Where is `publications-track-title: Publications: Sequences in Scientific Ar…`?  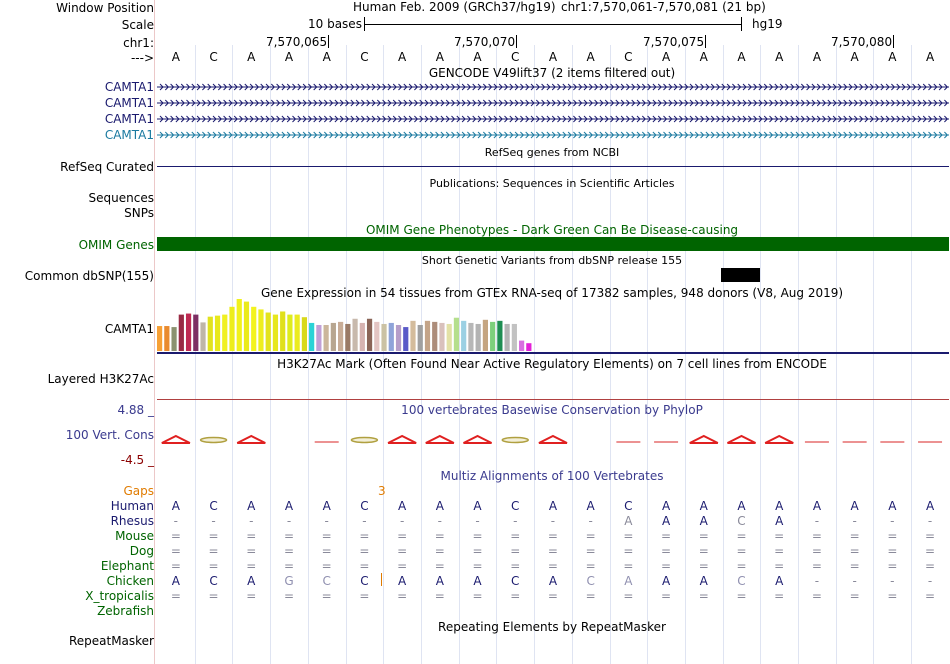
publications-track-title: Publications: Sequences in Scientific Ar… is located at coordinates (552, 183).